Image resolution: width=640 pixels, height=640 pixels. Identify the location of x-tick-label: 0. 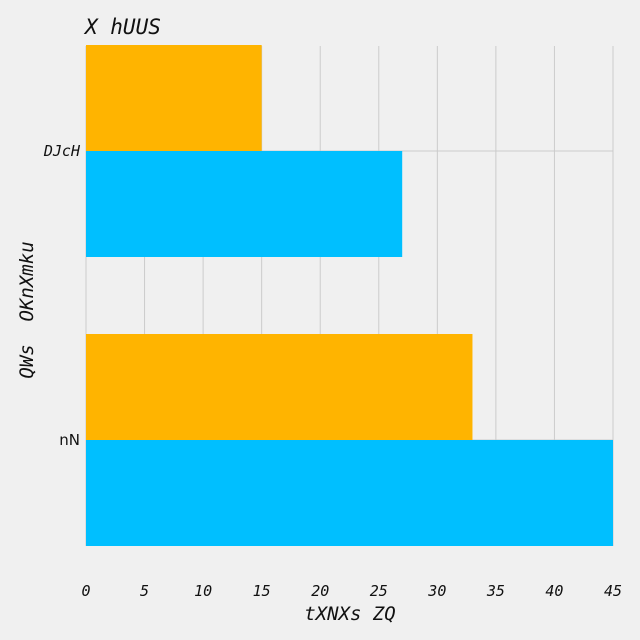
(85, 591).